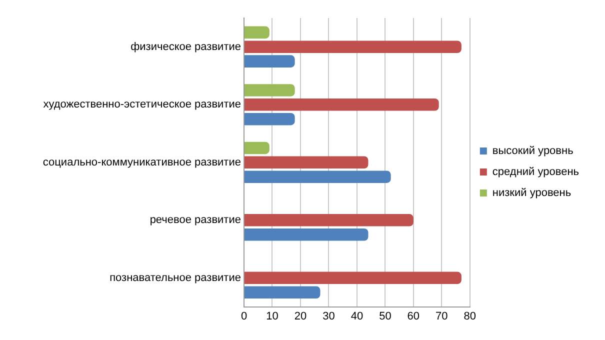  What do you see at coordinates (536, 172) in the screenshot?
I see `legend-label: средний уровень` at bounding box center [536, 172].